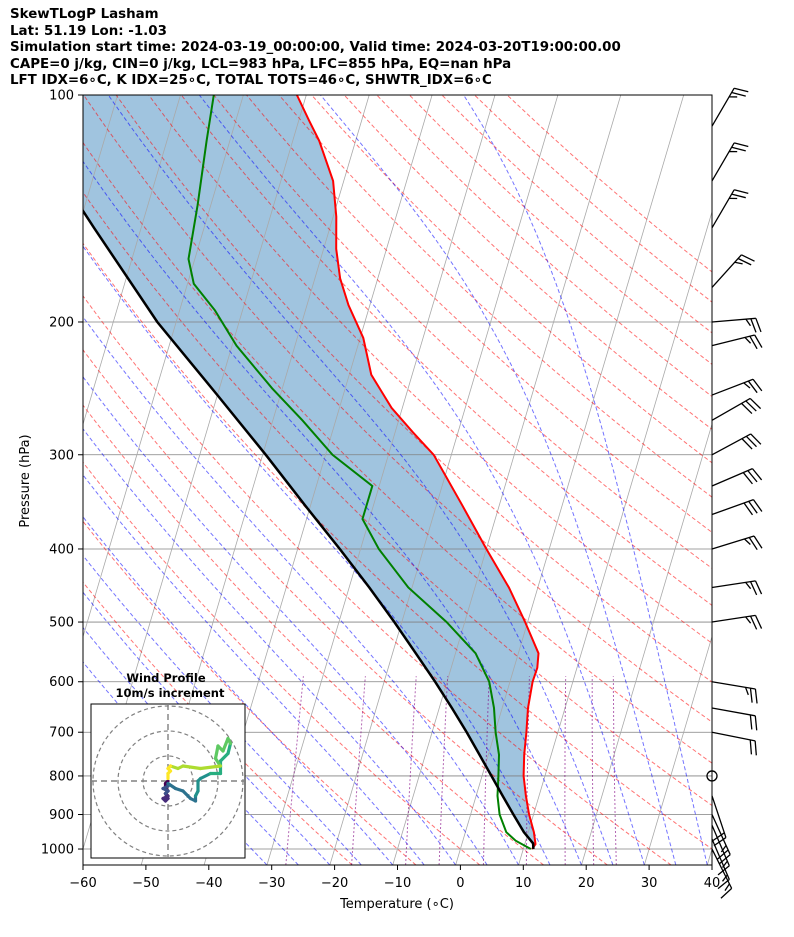 The height and width of the screenshot is (937, 794). What do you see at coordinates (61, 549) in the screenshot?
I see `y-tick-label: 400` at bounding box center [61, 549].